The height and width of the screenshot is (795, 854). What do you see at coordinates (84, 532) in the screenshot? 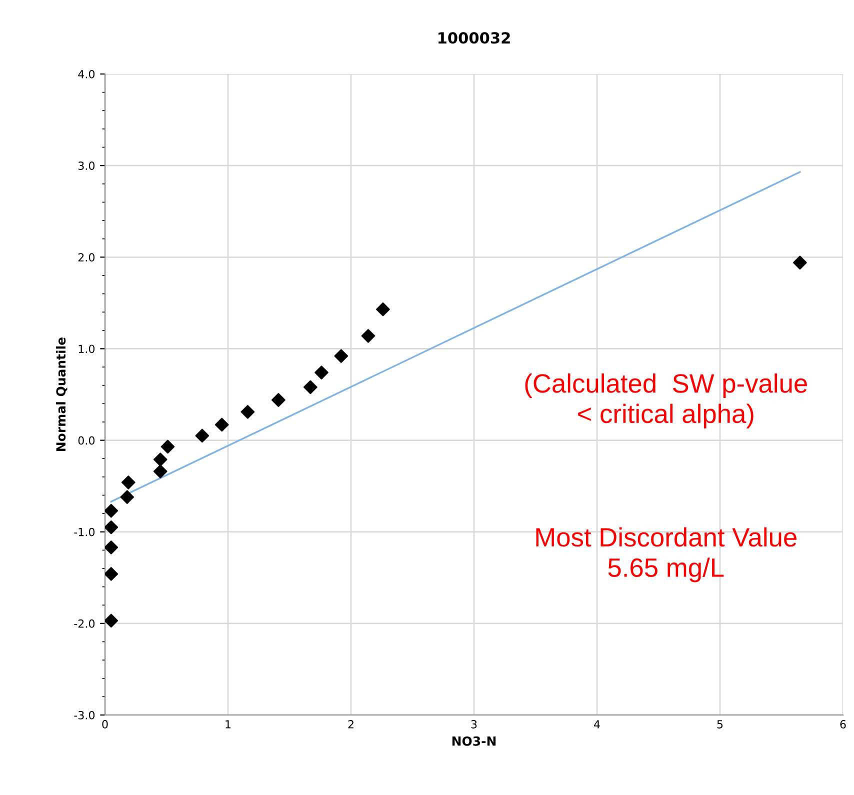
I see `y-tick-label: -1.0` at bounding box center [84, 532].